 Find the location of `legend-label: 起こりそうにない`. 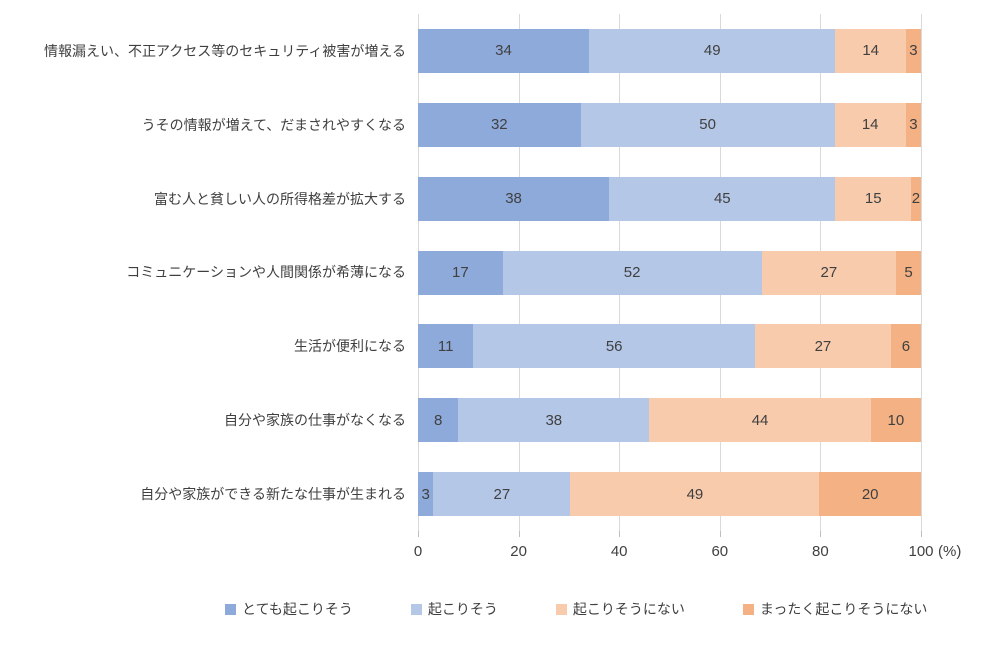

legend-label: 起こりそうにない is located at coordinates (628, 609).